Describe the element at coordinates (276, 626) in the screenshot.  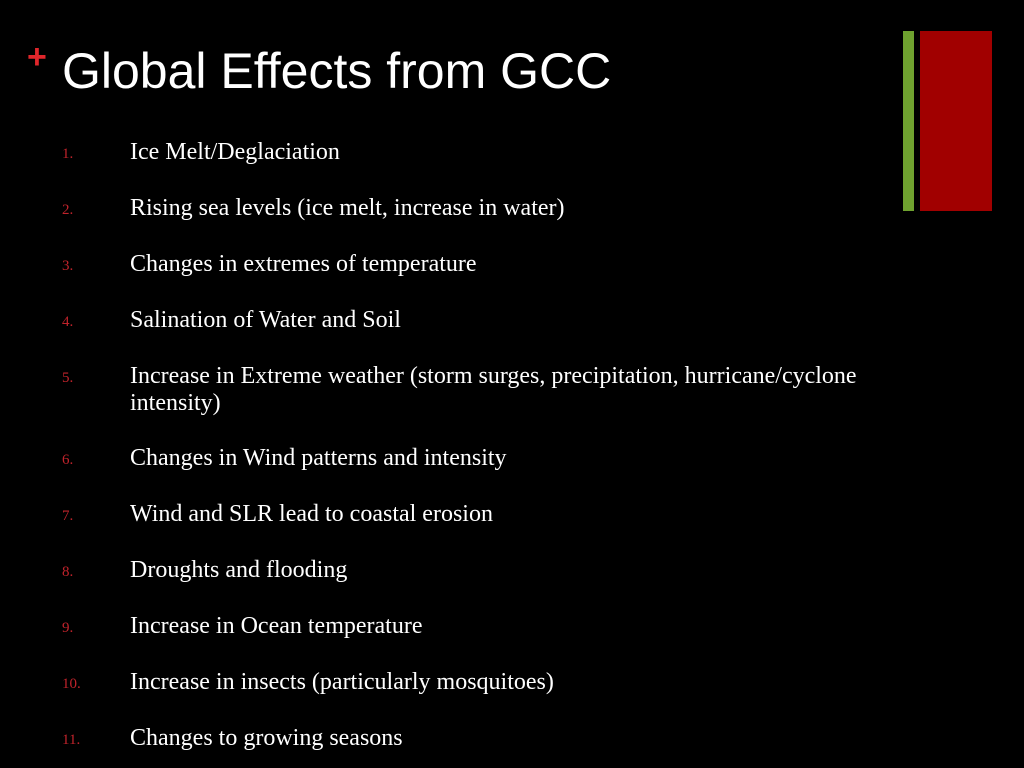
I see `list-item-text: Increase in Ocean temperature` at that location.